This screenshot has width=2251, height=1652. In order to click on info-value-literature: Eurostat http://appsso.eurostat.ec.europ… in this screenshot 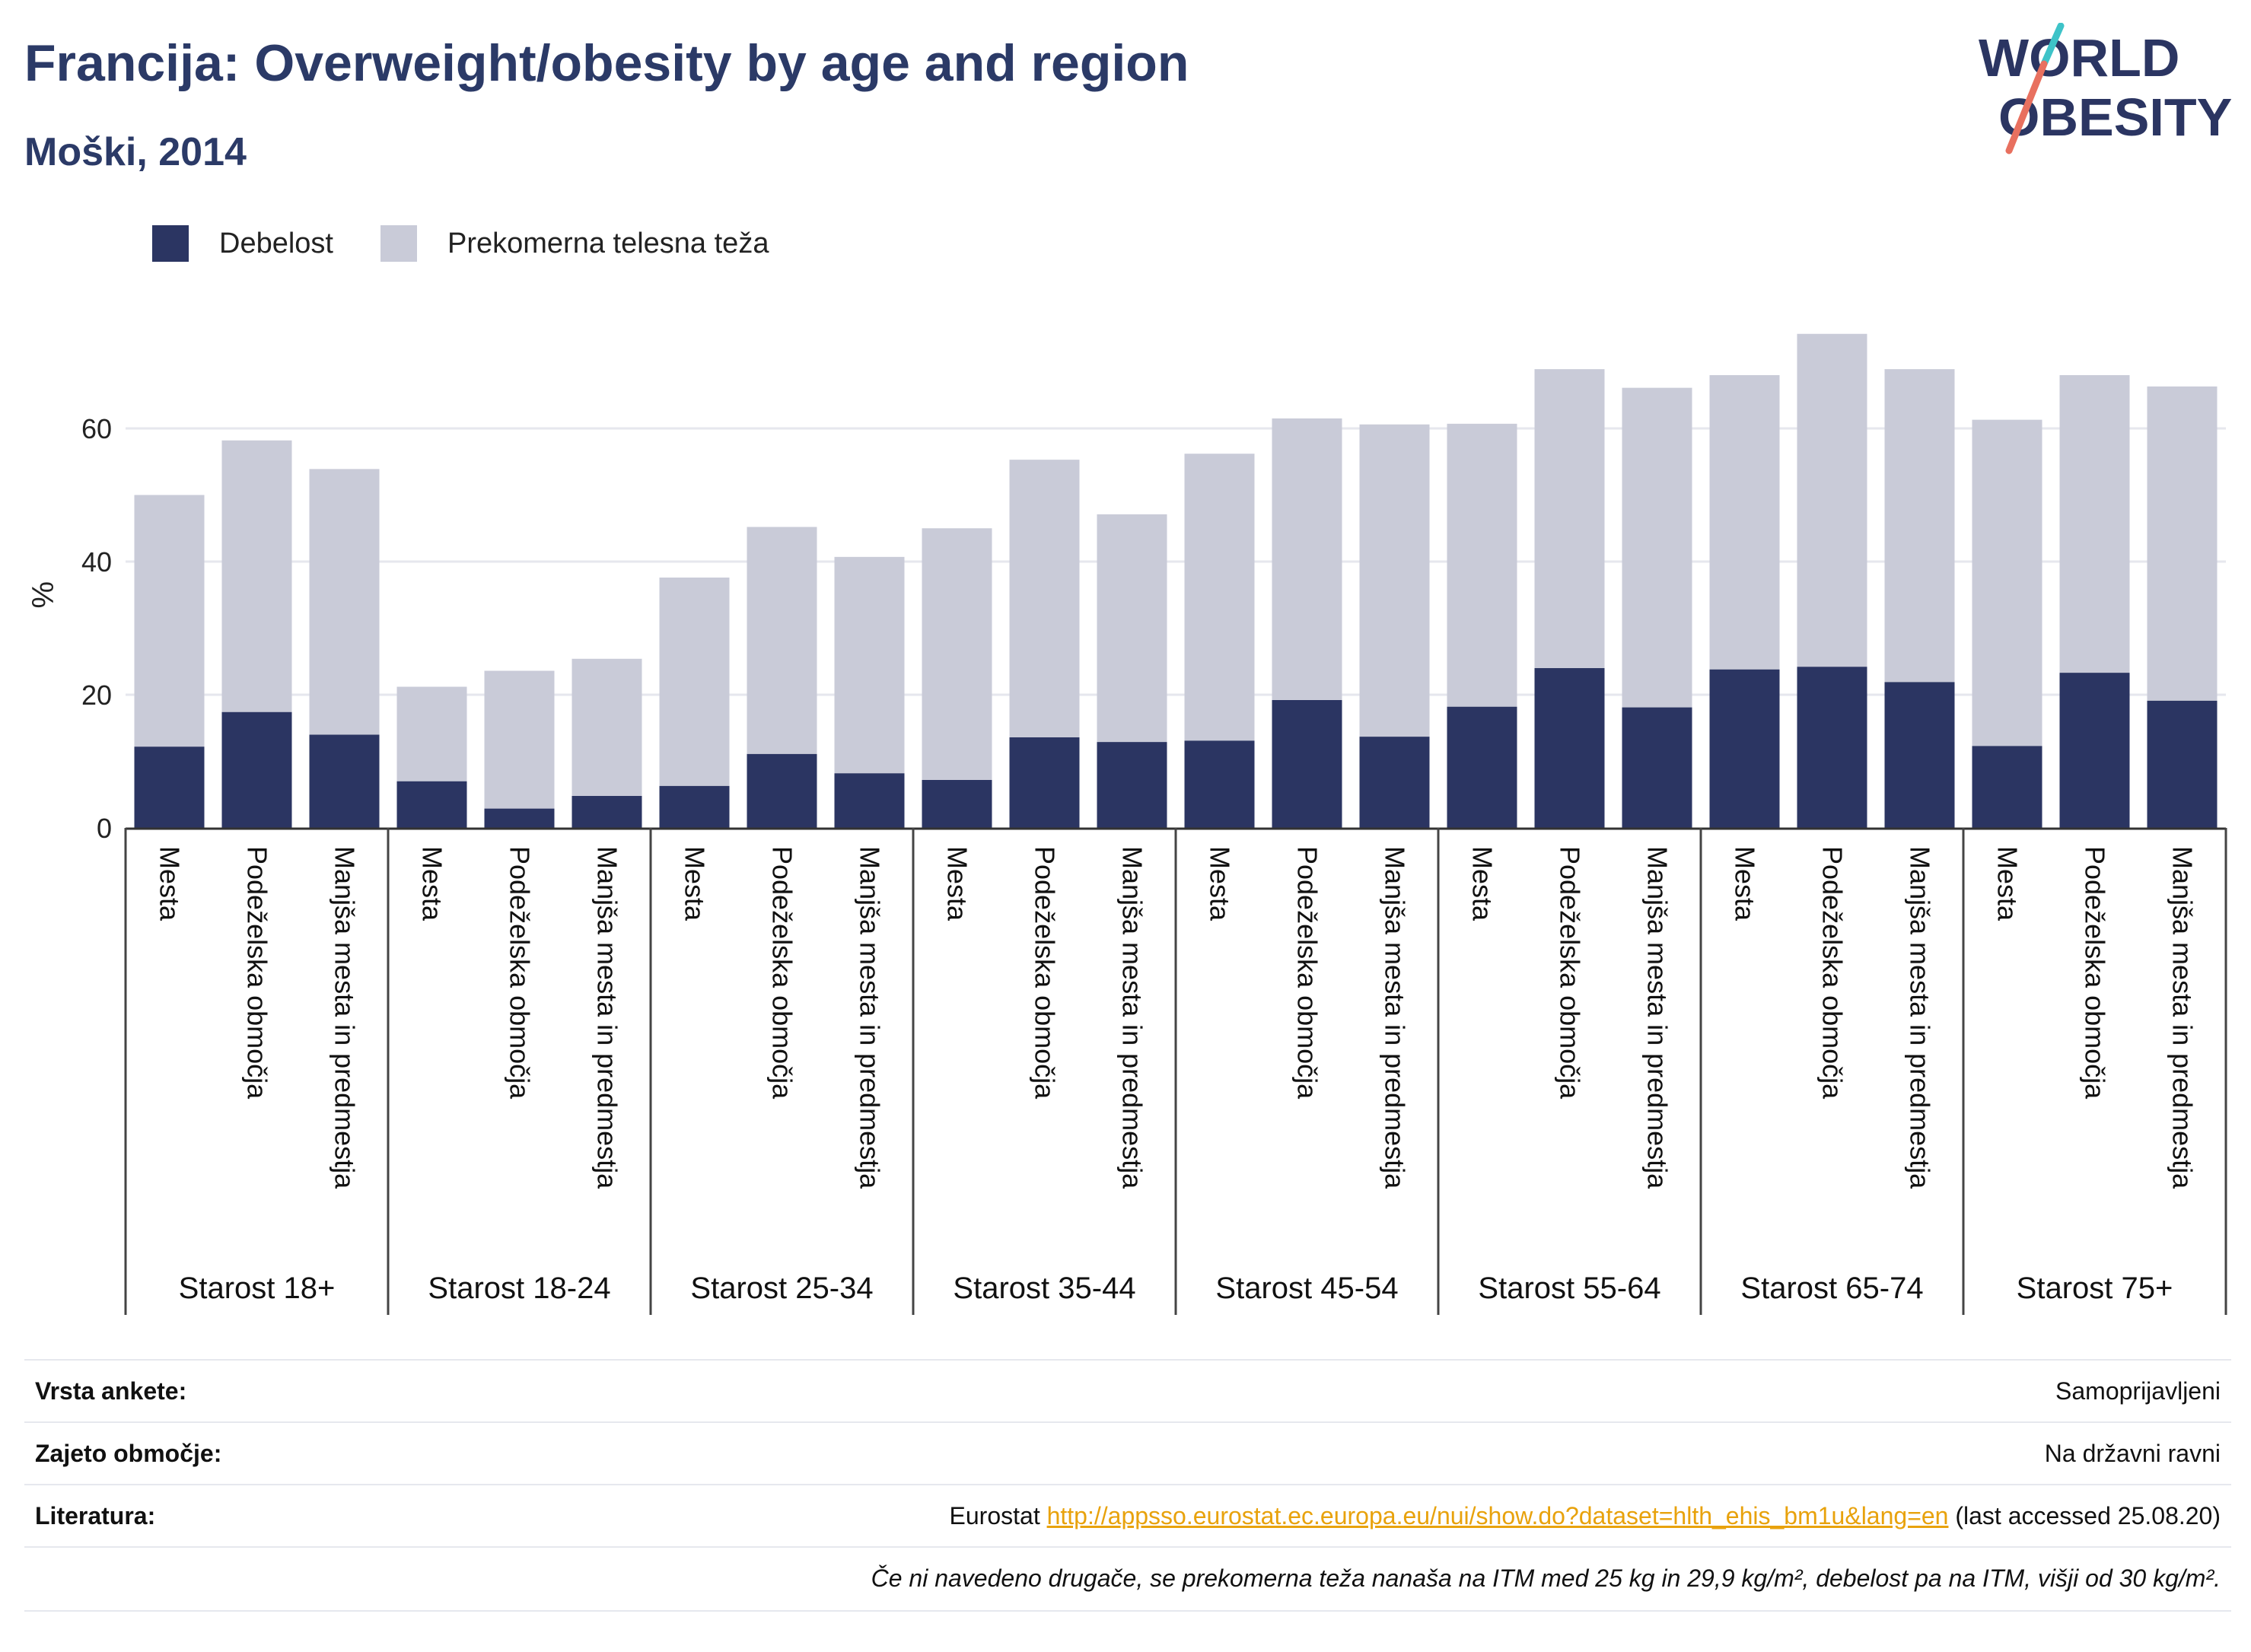, I will do `click(1585, 1516)`.